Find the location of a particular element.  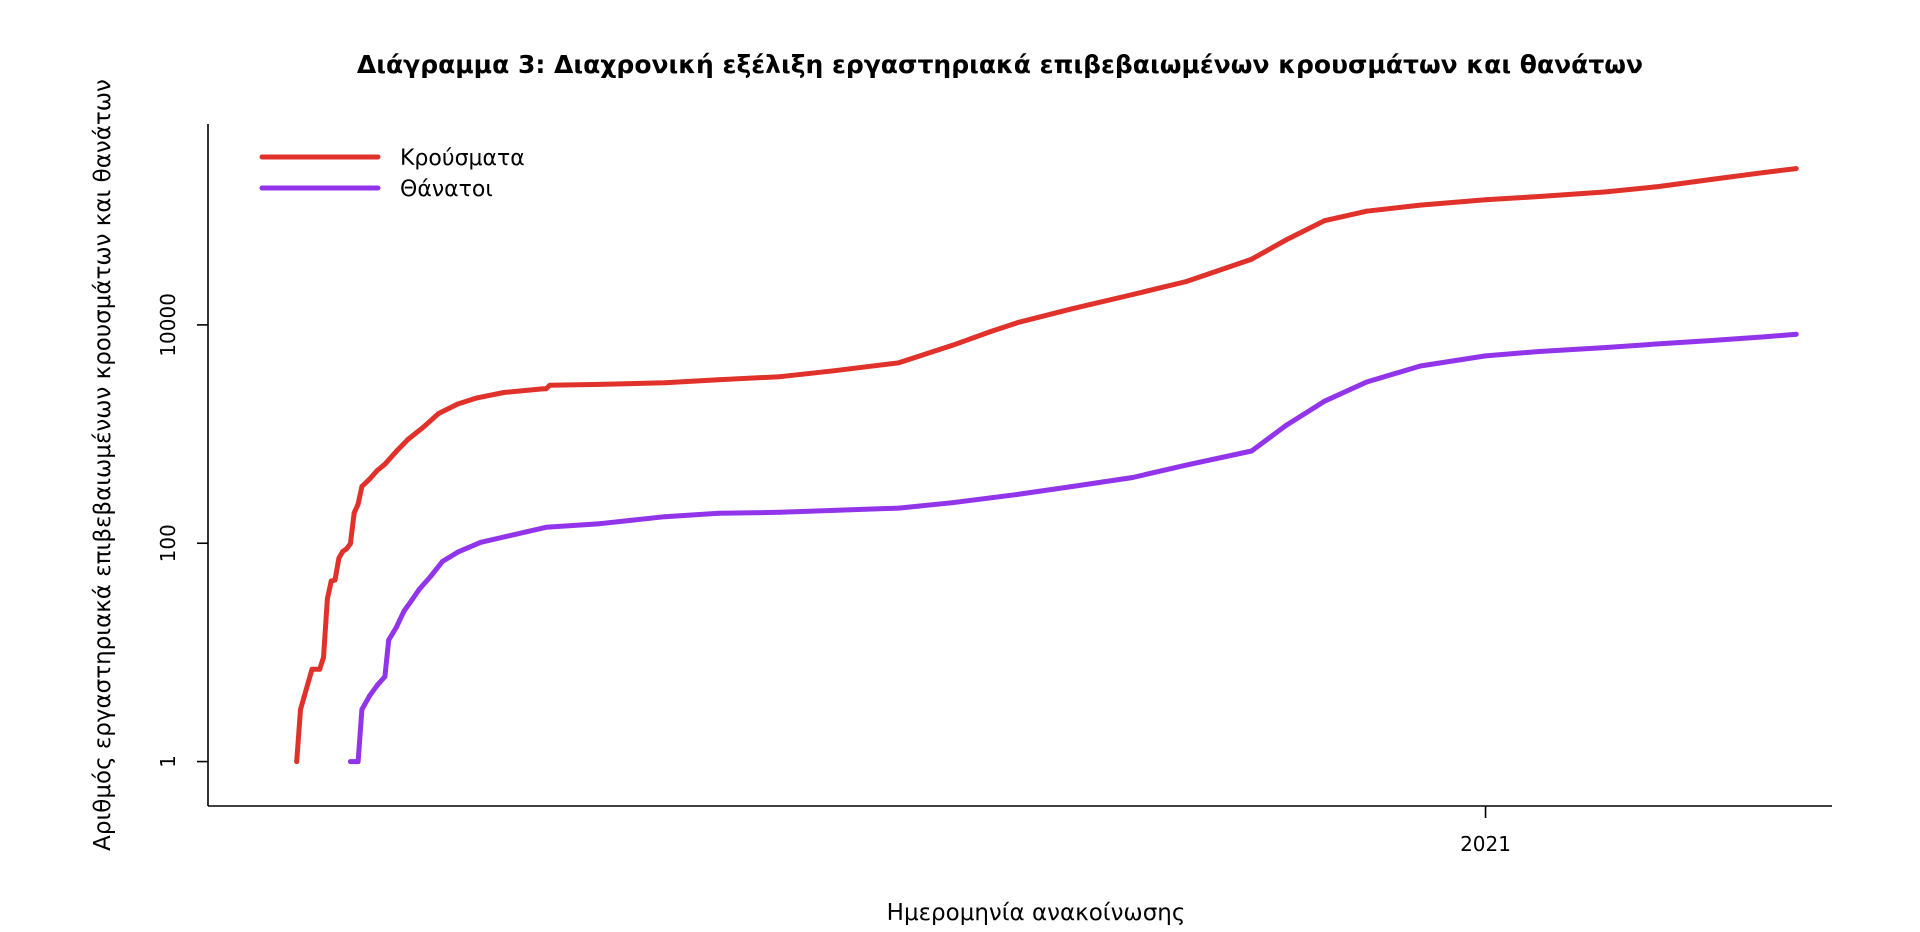

x-axis-label: Ημερομηνία ανακοίνωσης is located at coordinates (1036, 913).